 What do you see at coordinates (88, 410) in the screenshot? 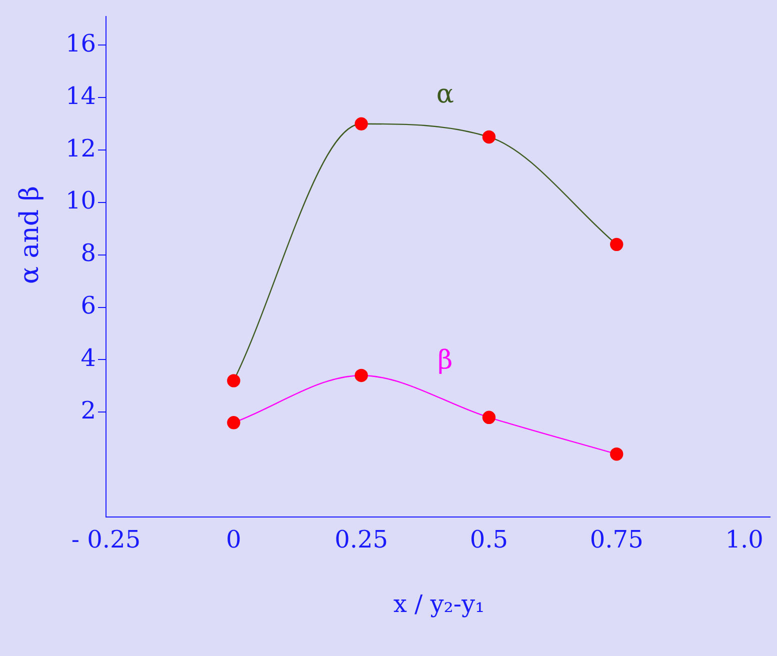
I see `y-tick-label: 2` at bounding box center [88, 410].